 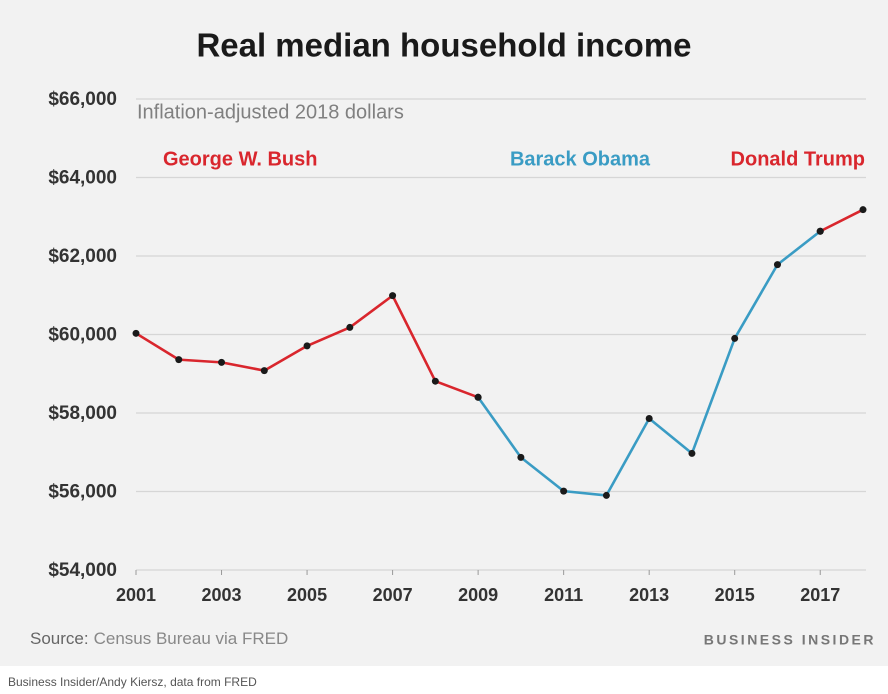 What do you see at coordinates (240, 159) in the screenshot?
I see `legend-label: George W. Bush` at bounding box center [240, 159].